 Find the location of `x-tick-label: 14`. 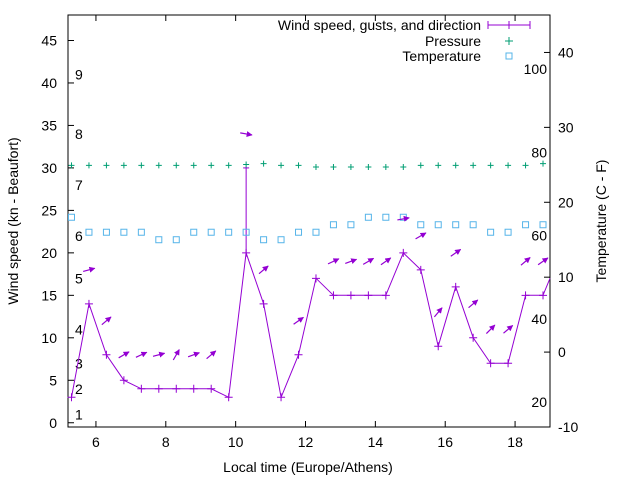

x-tick-label: 14 is located at coordinates (376, 442).